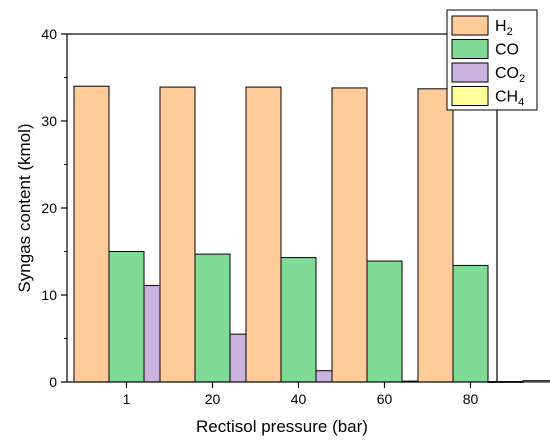  Describe the element at coordinates (471, 399) in the screenshot. I see `x-tick-label: 80` at that location.